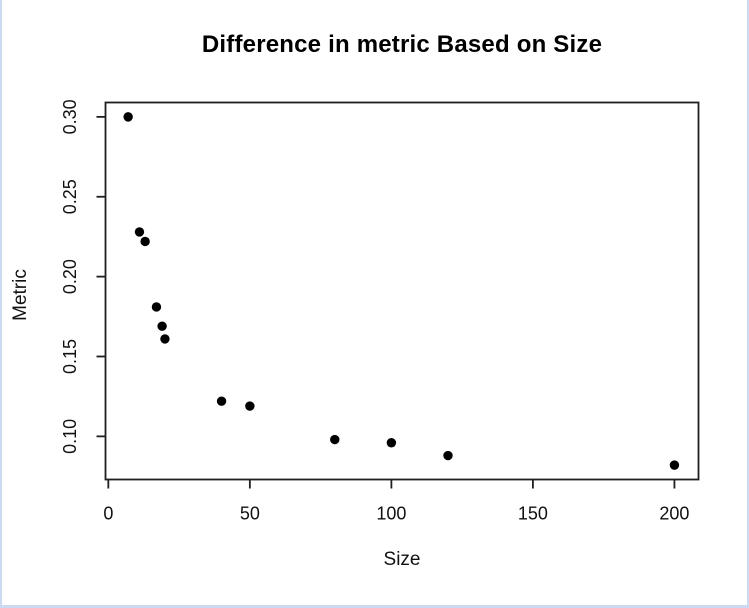 The width and height of the screenshot is (749, 608). What do you see at coordinates (70, 436) in the screenshot?
I see `y-tick-label: 0.10` at bounding box center [70, 436].